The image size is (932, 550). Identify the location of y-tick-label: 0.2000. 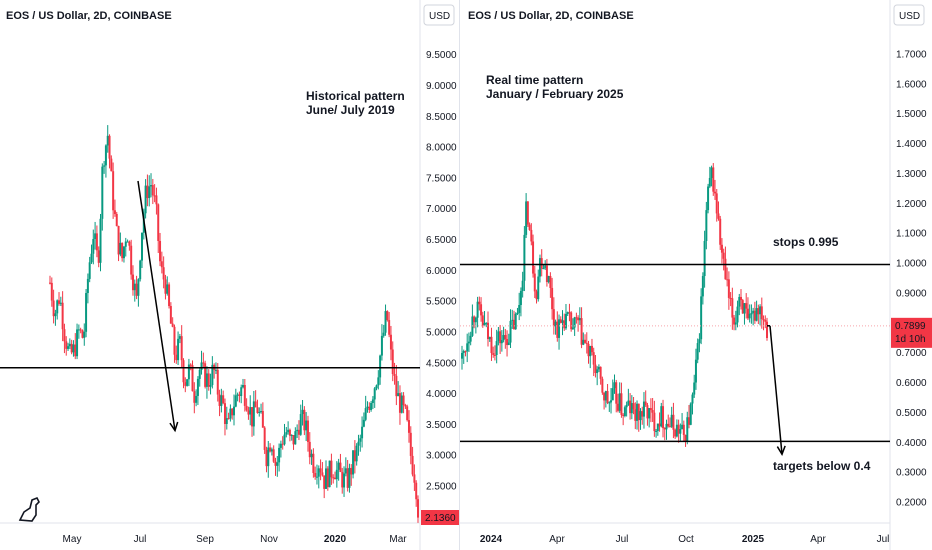
(911, 503).